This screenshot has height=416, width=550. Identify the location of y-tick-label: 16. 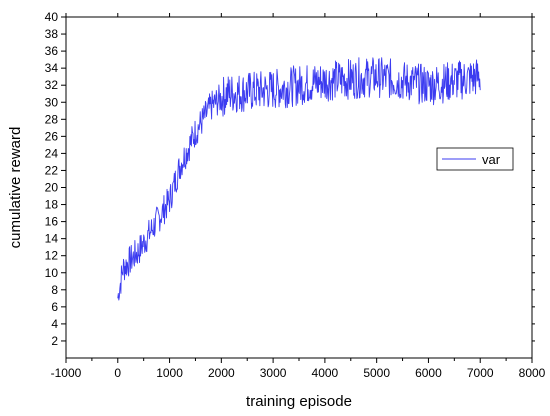
(52, 222).